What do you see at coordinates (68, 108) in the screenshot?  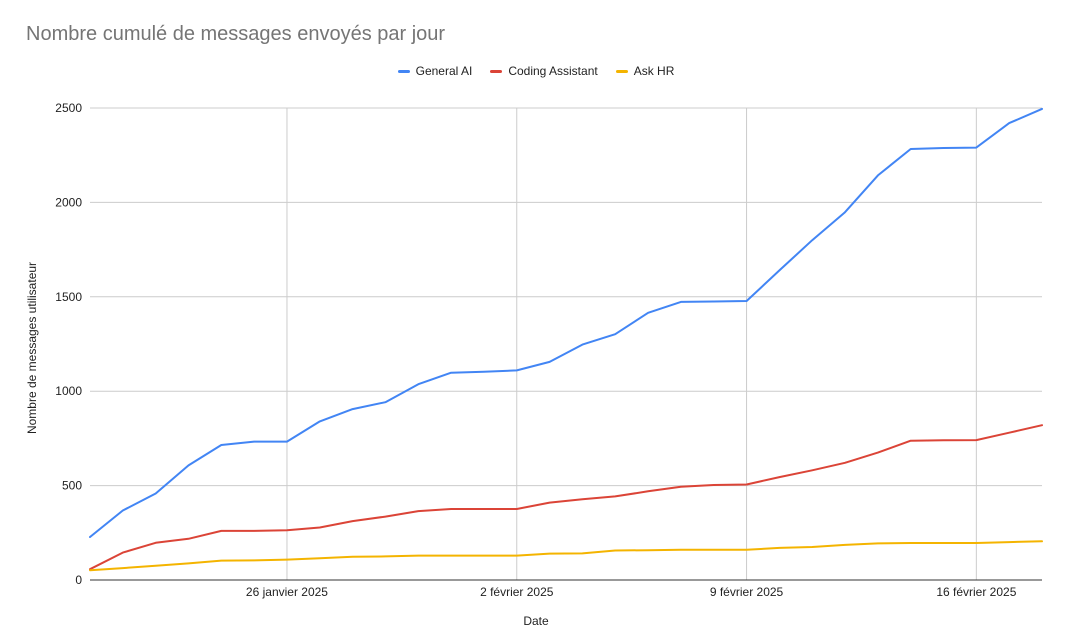 I see `y-tick-label: 2500` at bounding box center [68, 108].